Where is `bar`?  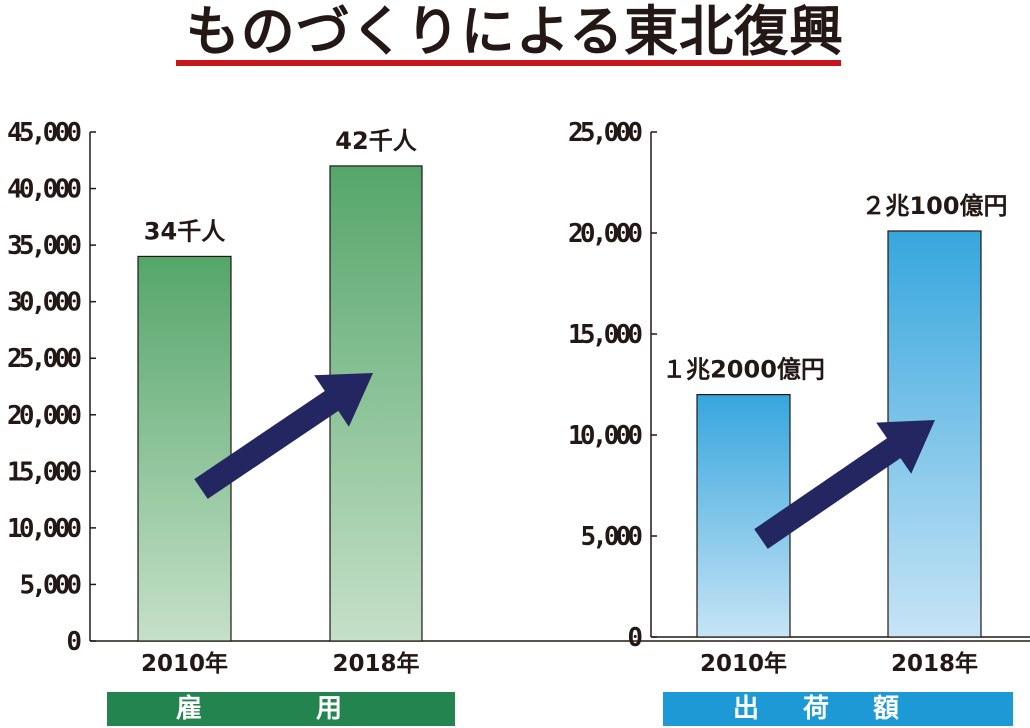 bar is located at coordinates (184, 448).